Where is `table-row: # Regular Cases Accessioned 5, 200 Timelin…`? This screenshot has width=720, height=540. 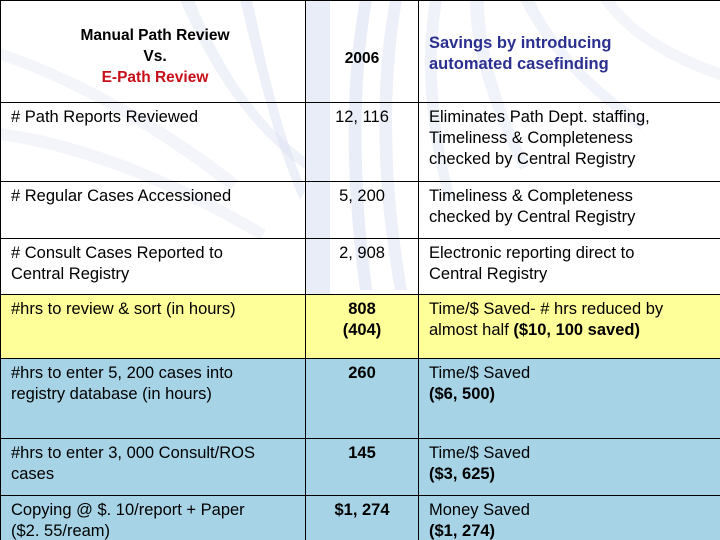 table-row: # Regular Cases Accessioned 5, 200 Timelin… is located at coordinates (360, 210).